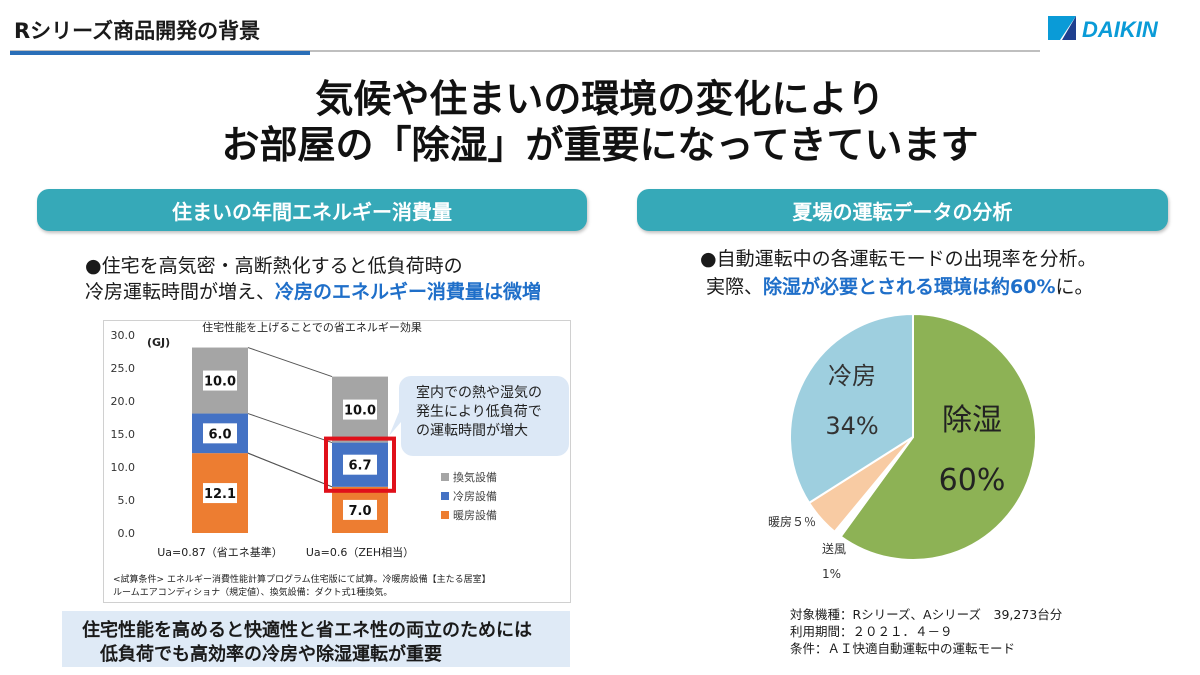  I want to click on footnote-line-2: ルームエアコンディショナ（規定値）、換気設備：ダクト式1種換気。, so click(253, 593).